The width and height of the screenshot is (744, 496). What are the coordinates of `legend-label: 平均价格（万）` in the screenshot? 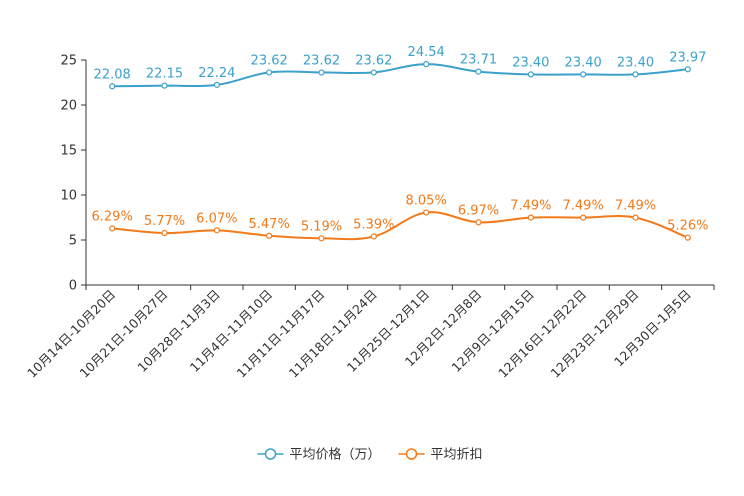 It's located at (335, 455).